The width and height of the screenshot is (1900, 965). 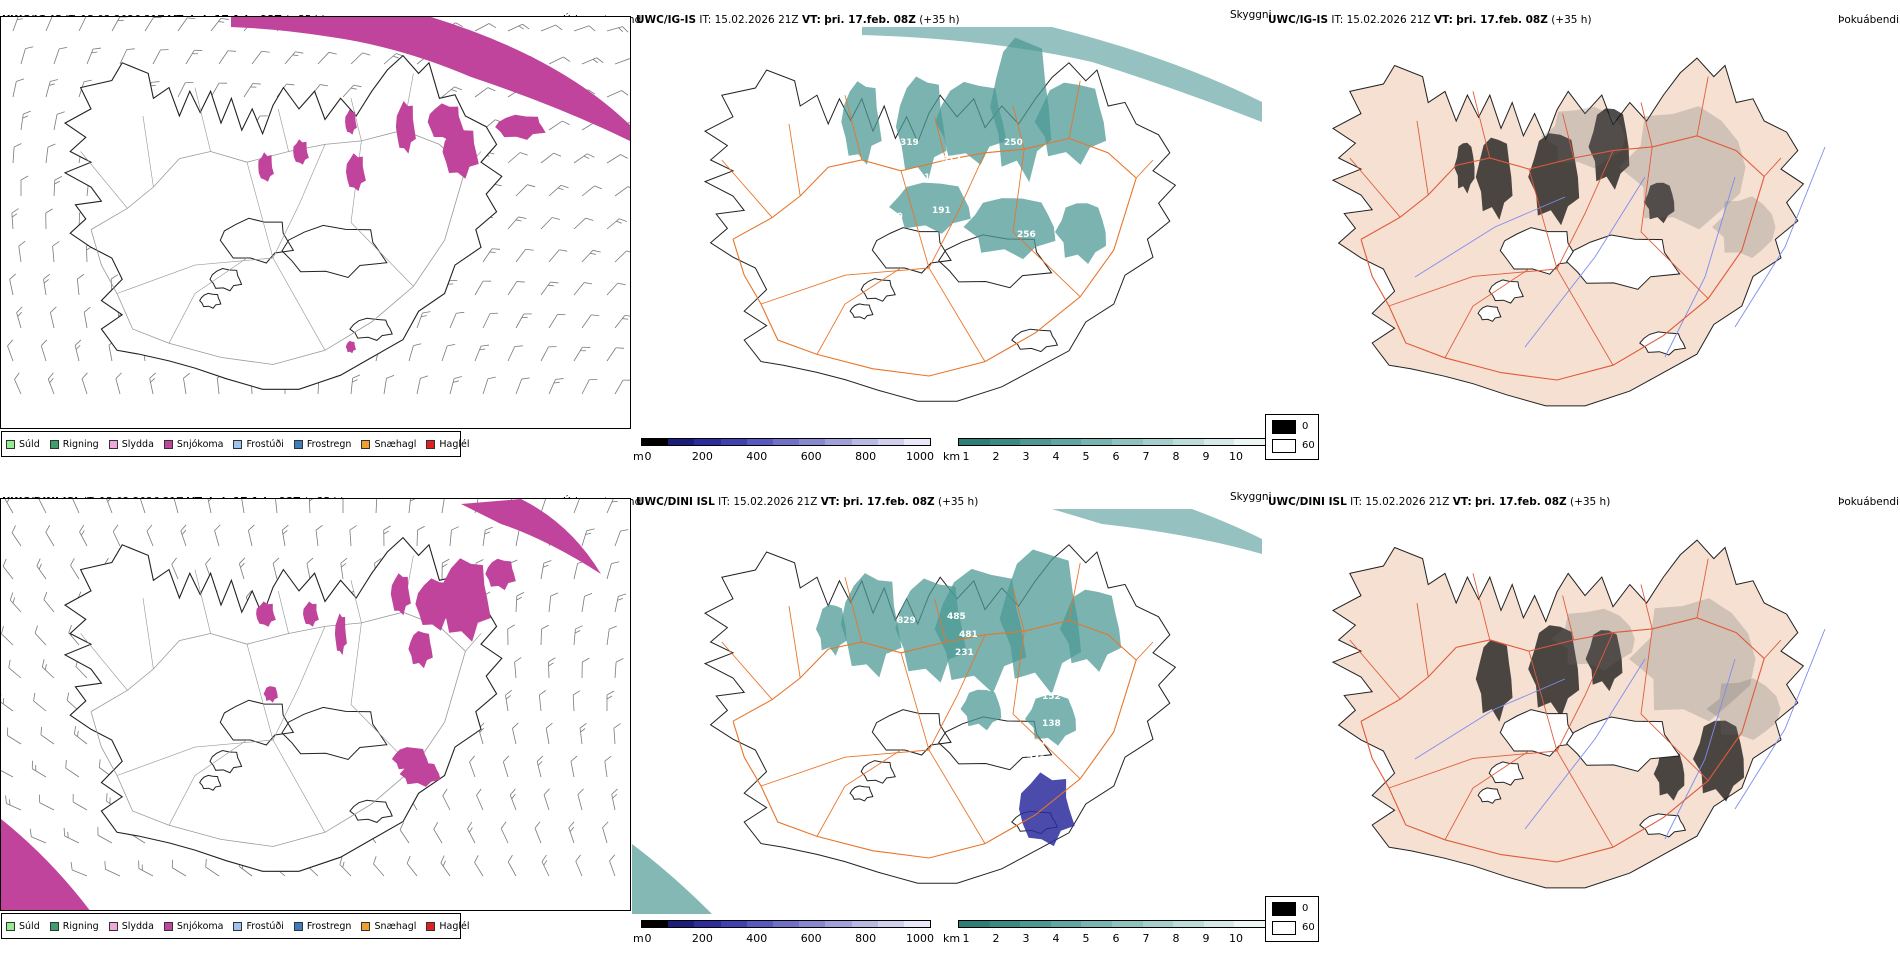 I want to click on model-name: UWC/DINI ISL, so click(x=675, y=502).